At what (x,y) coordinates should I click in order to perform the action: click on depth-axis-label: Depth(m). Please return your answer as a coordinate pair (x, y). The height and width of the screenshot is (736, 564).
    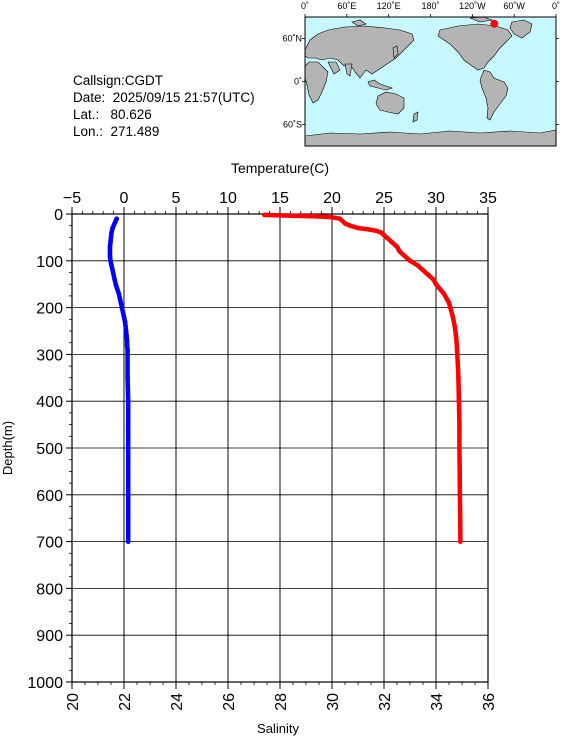
    Looking at the image, I should click on (7, 448).